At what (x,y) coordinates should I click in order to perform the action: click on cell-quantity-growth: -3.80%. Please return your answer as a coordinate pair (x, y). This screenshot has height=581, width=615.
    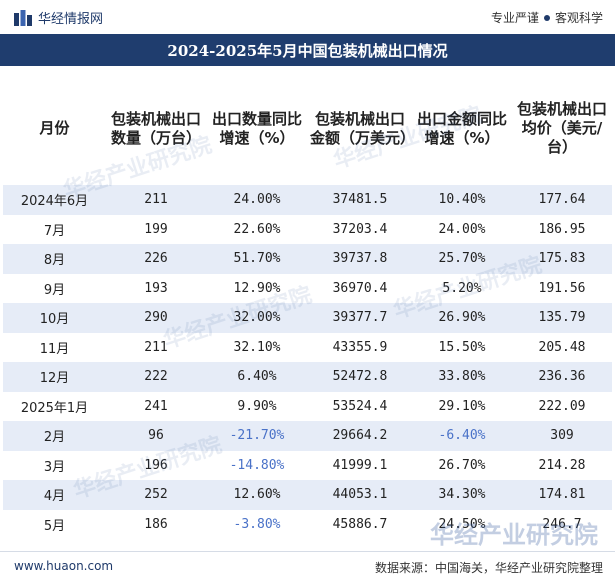
    Looking at the image, I should click on (257, 524).